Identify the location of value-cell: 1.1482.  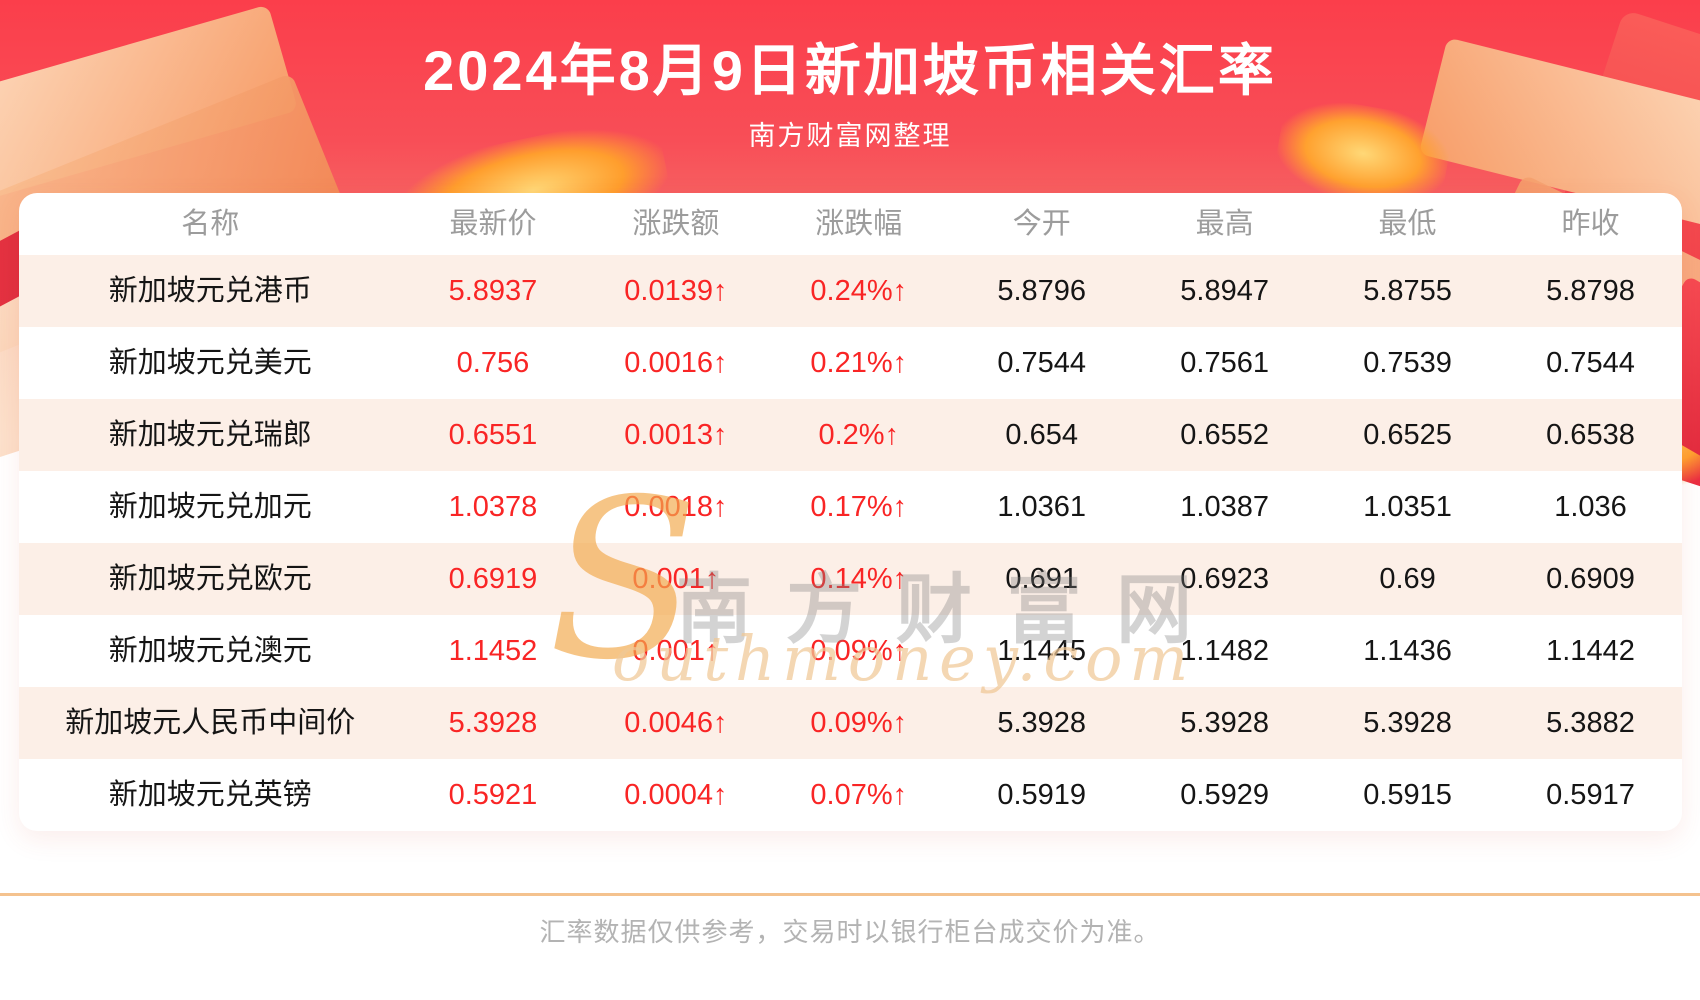
(1224, 650).